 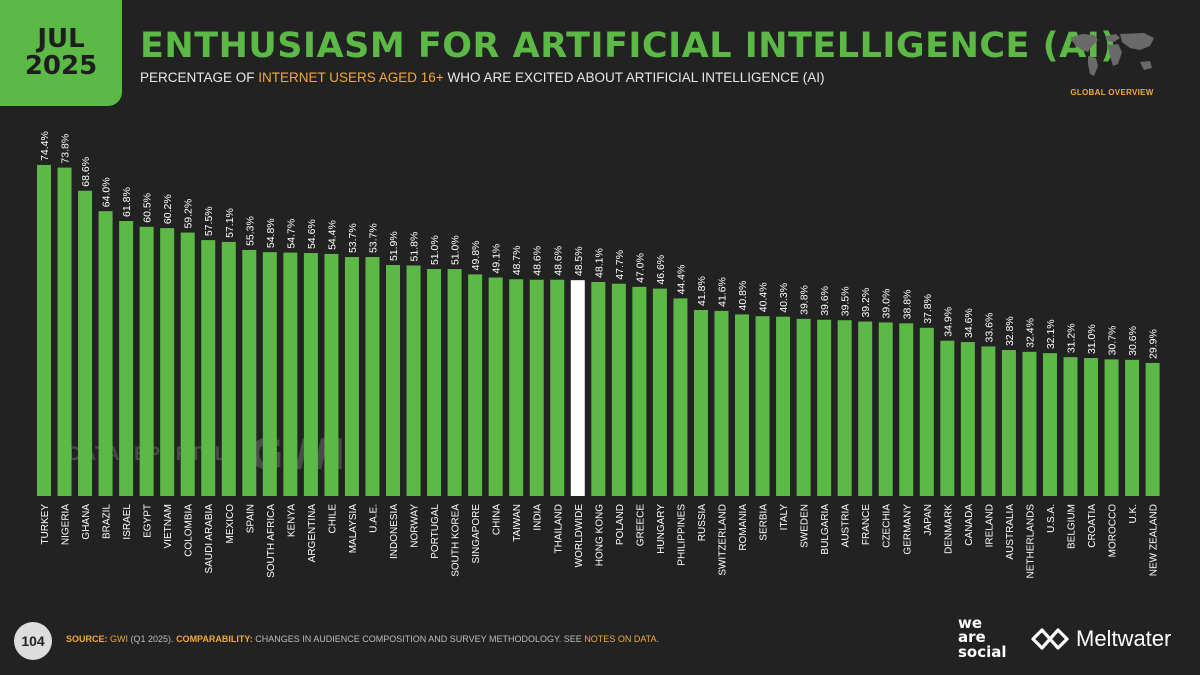 I want to click on bar-france, so click(x=865, y=408).